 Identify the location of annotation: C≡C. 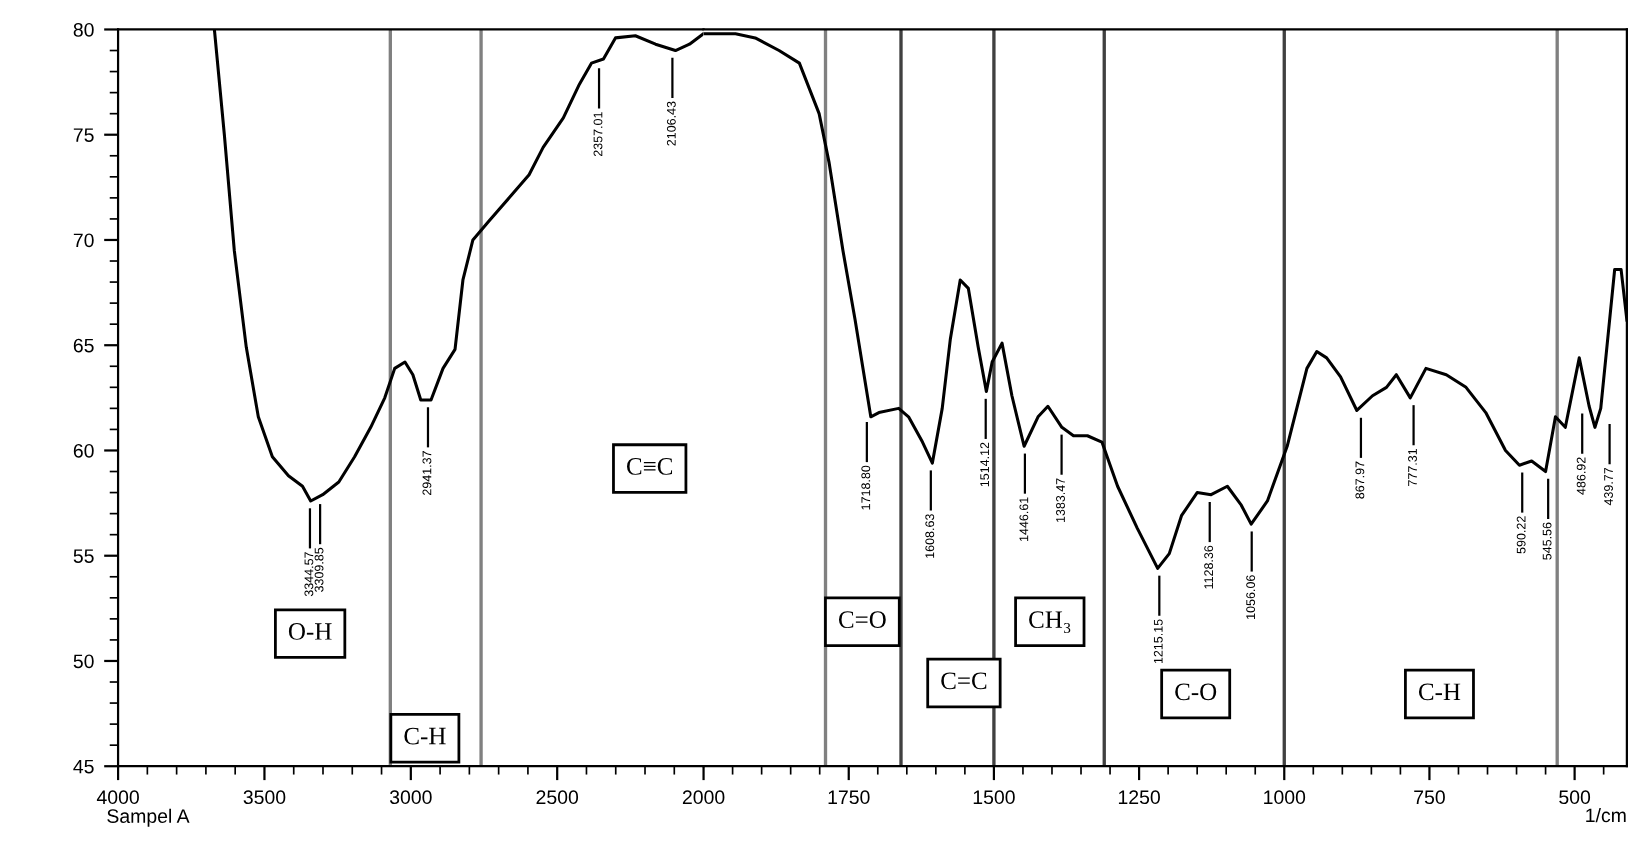
(650, 466).